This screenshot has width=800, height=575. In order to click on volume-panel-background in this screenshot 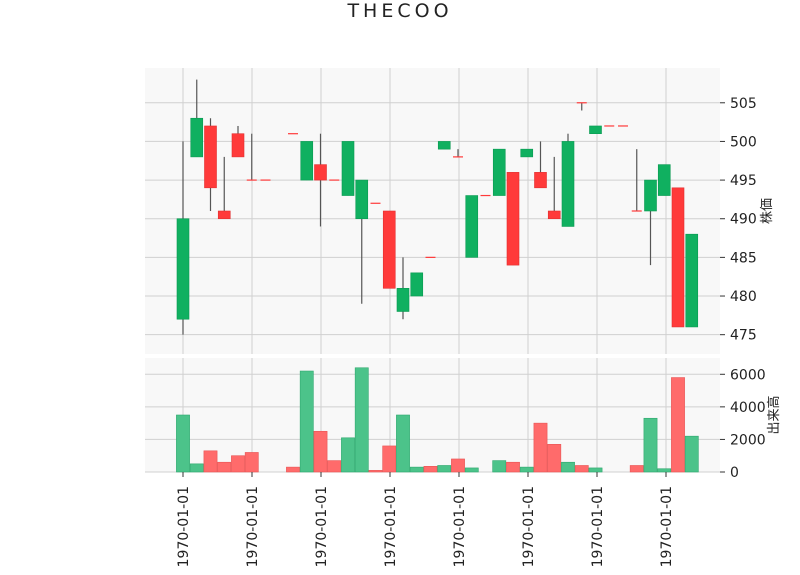, I will do `click(432, 415)`.